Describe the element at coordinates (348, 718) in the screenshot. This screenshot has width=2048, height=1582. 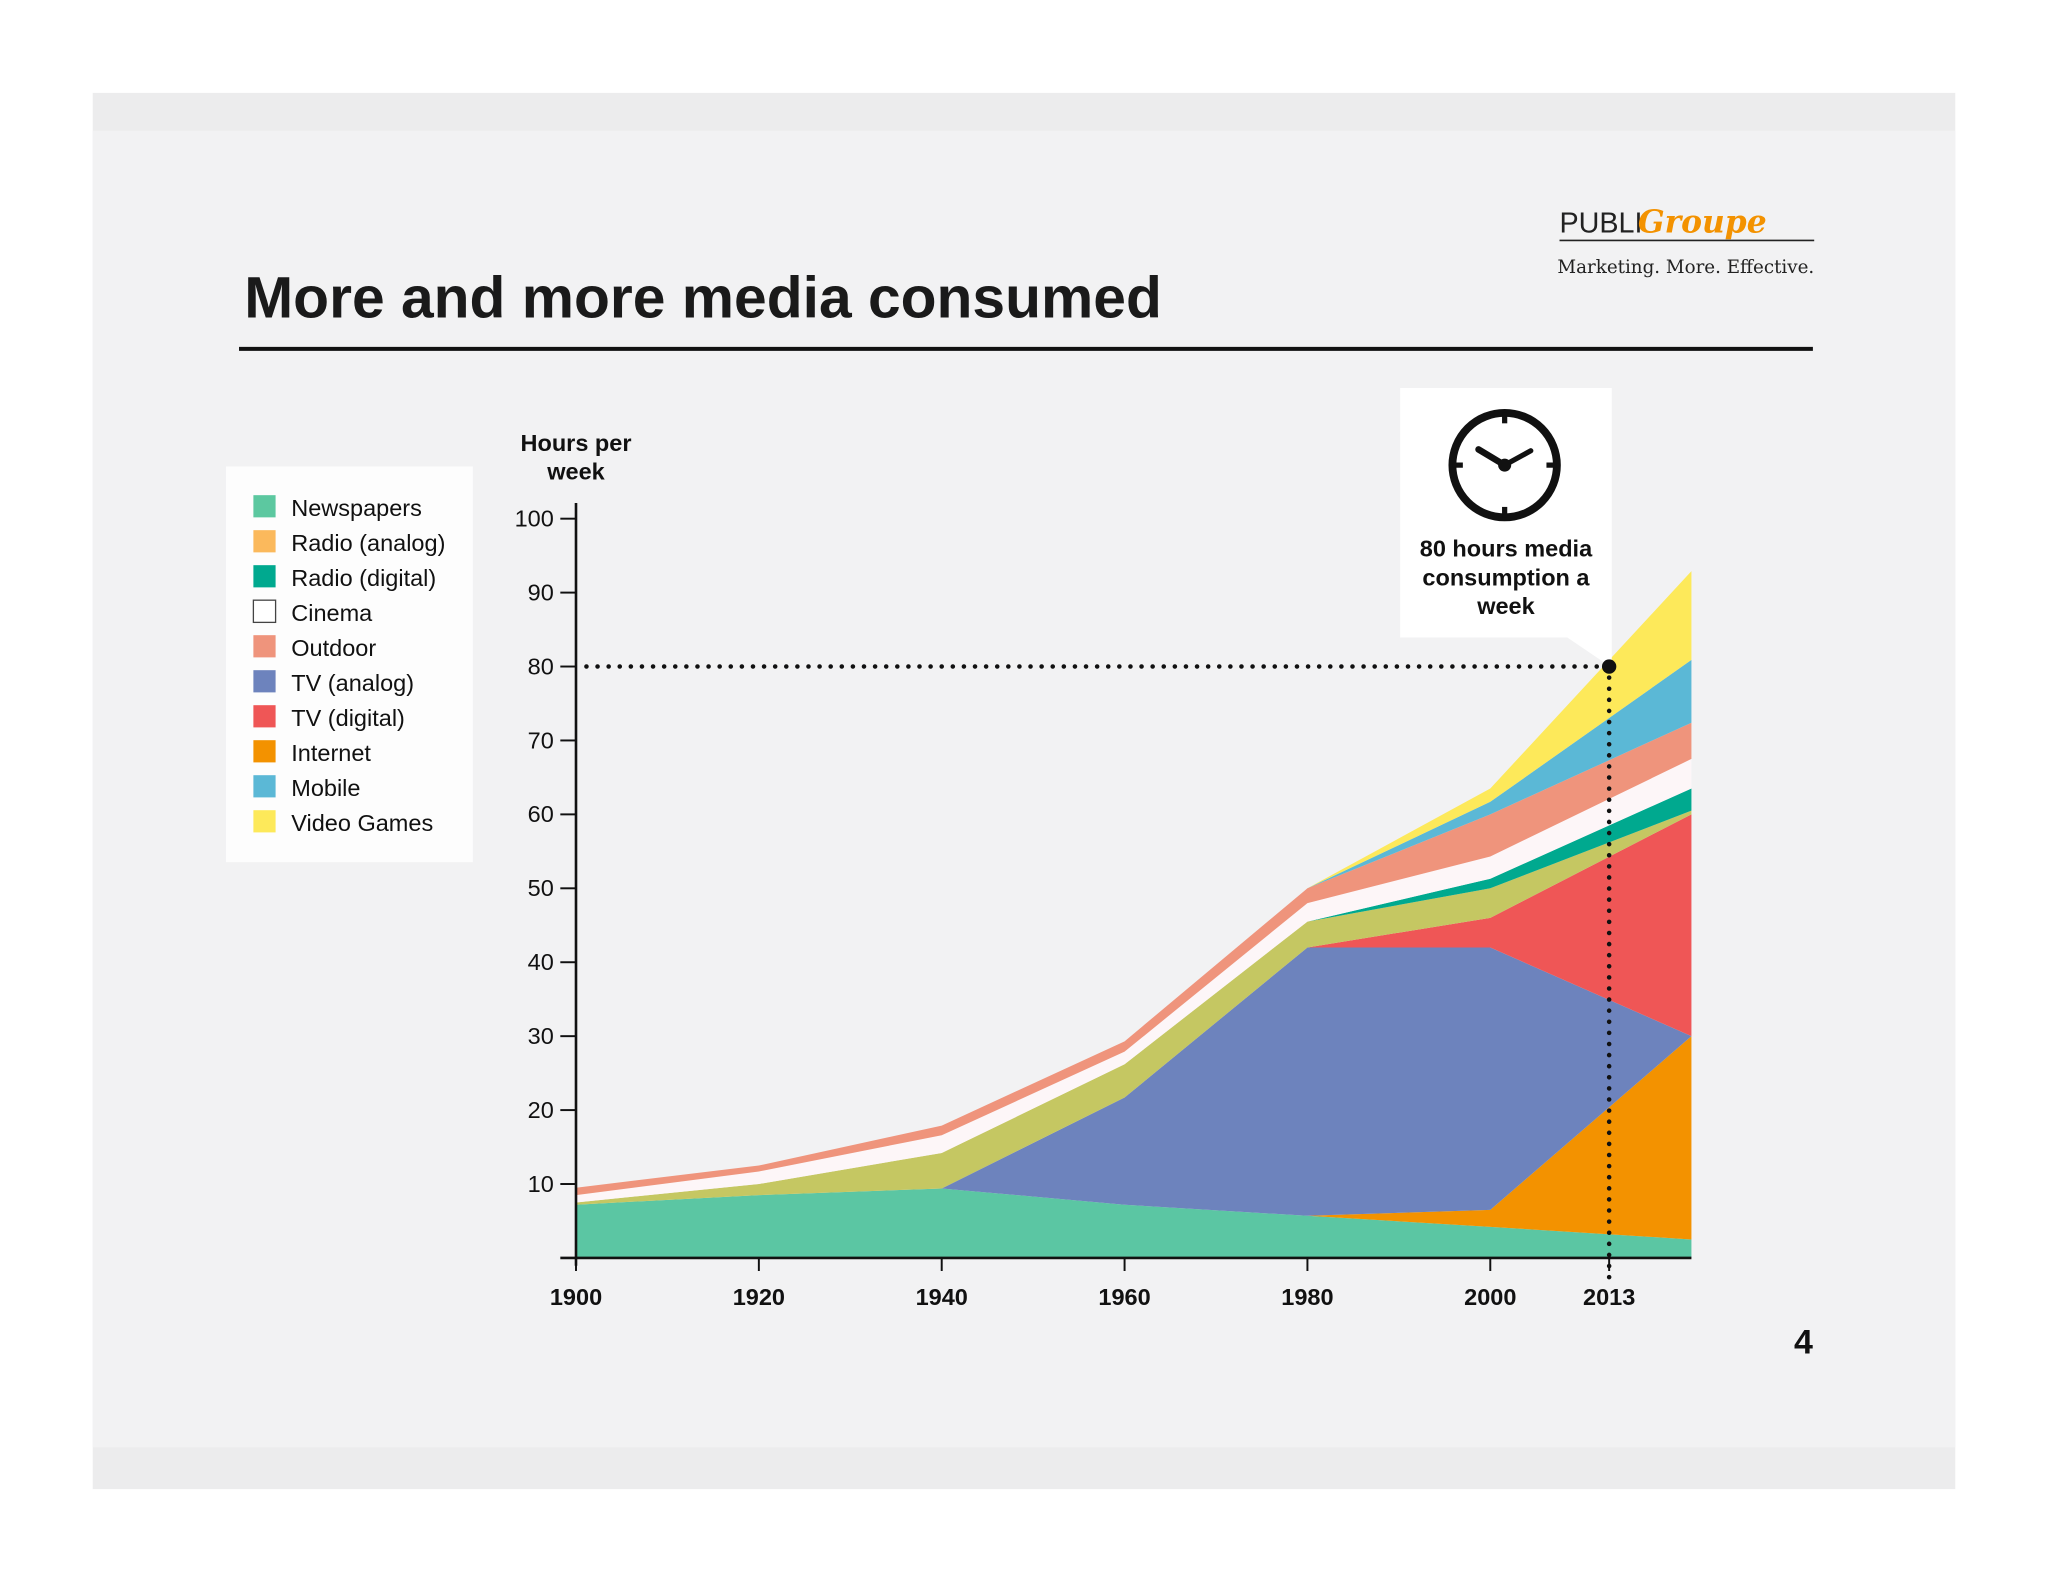
I see `legend-label: TV (digital)` at that location.